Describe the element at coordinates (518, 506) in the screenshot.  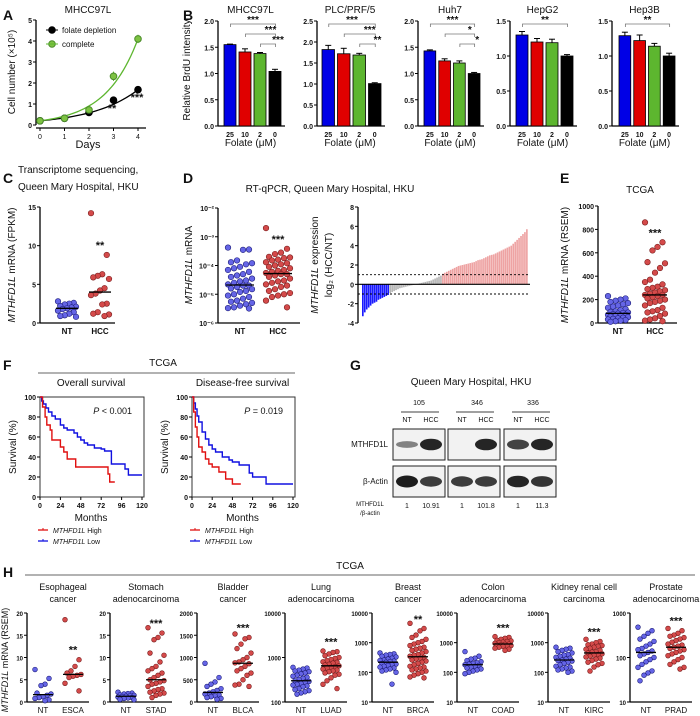
I see `ratio-value: 1` at that location.